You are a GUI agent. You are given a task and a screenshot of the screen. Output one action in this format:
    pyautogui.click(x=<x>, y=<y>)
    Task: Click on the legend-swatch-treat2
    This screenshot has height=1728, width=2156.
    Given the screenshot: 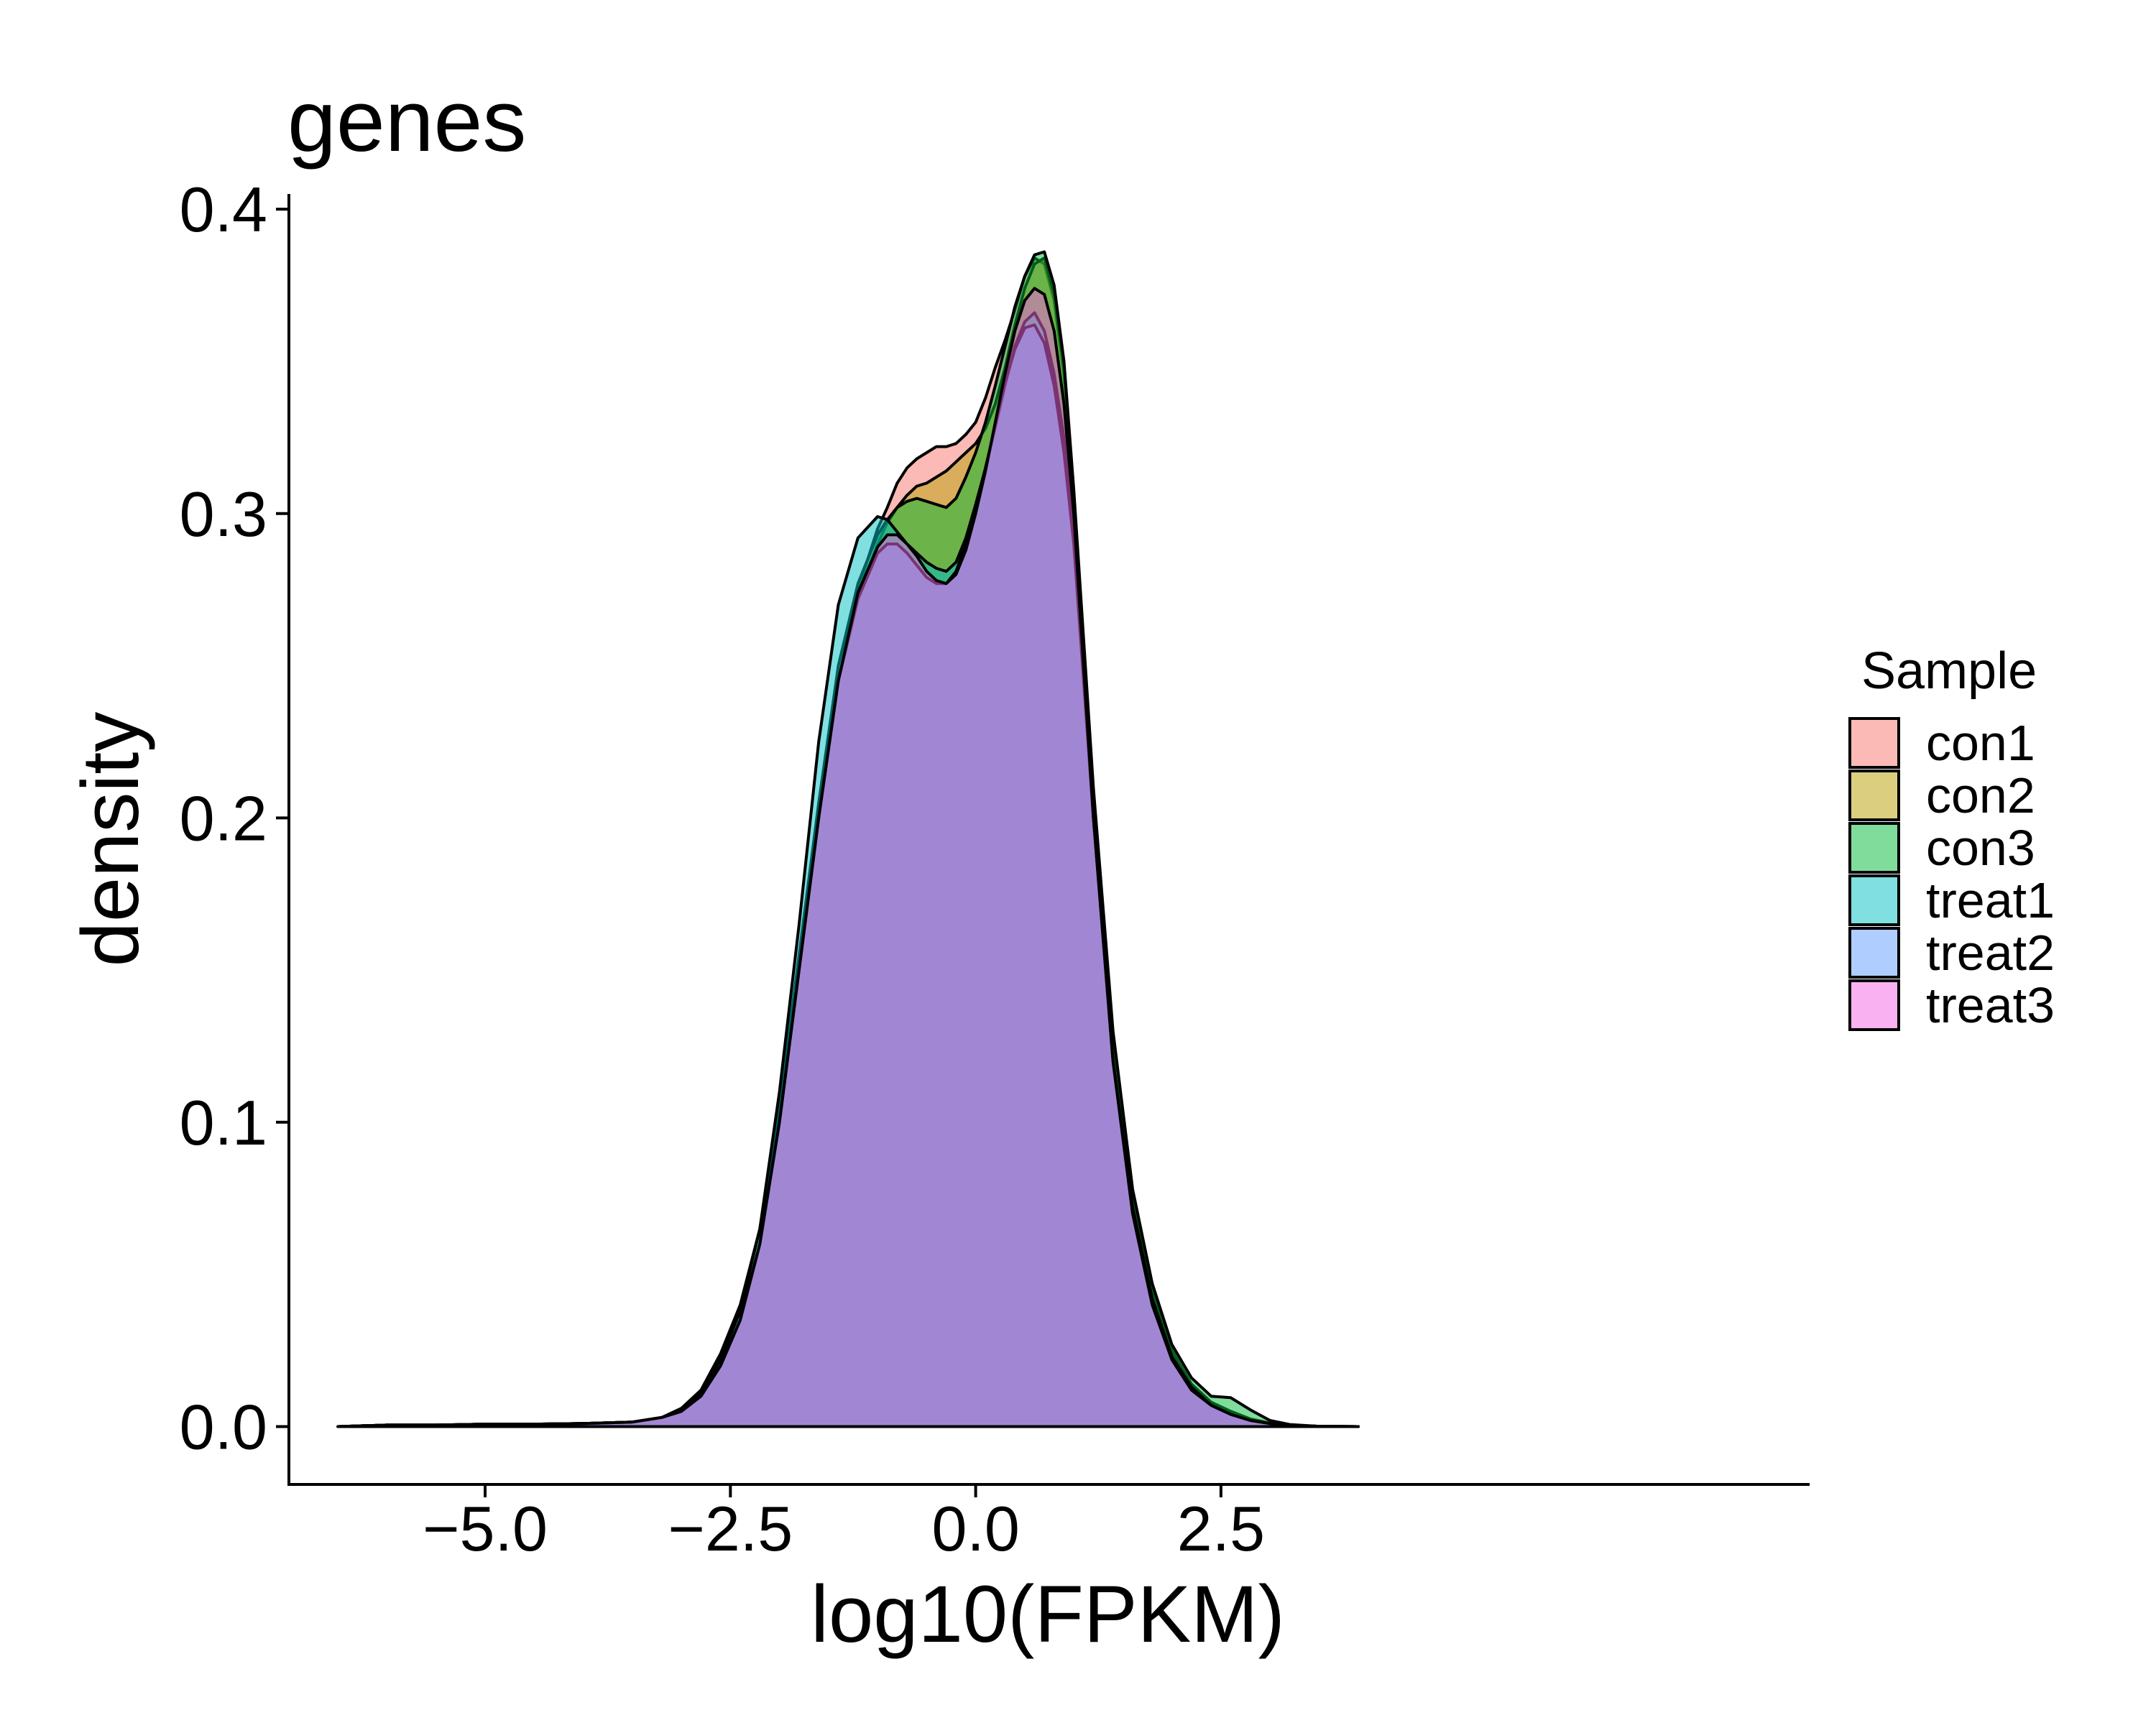 What is the action you would take?
    pyautogui.click(x=1874, y=953)
    